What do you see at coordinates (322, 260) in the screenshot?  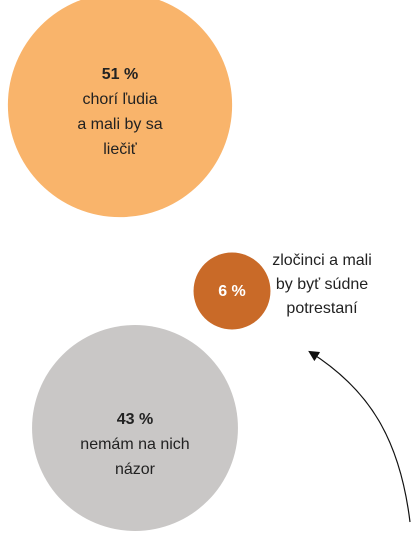 I see `category-label: zločinci a mali` at bounding box center [322, 260].